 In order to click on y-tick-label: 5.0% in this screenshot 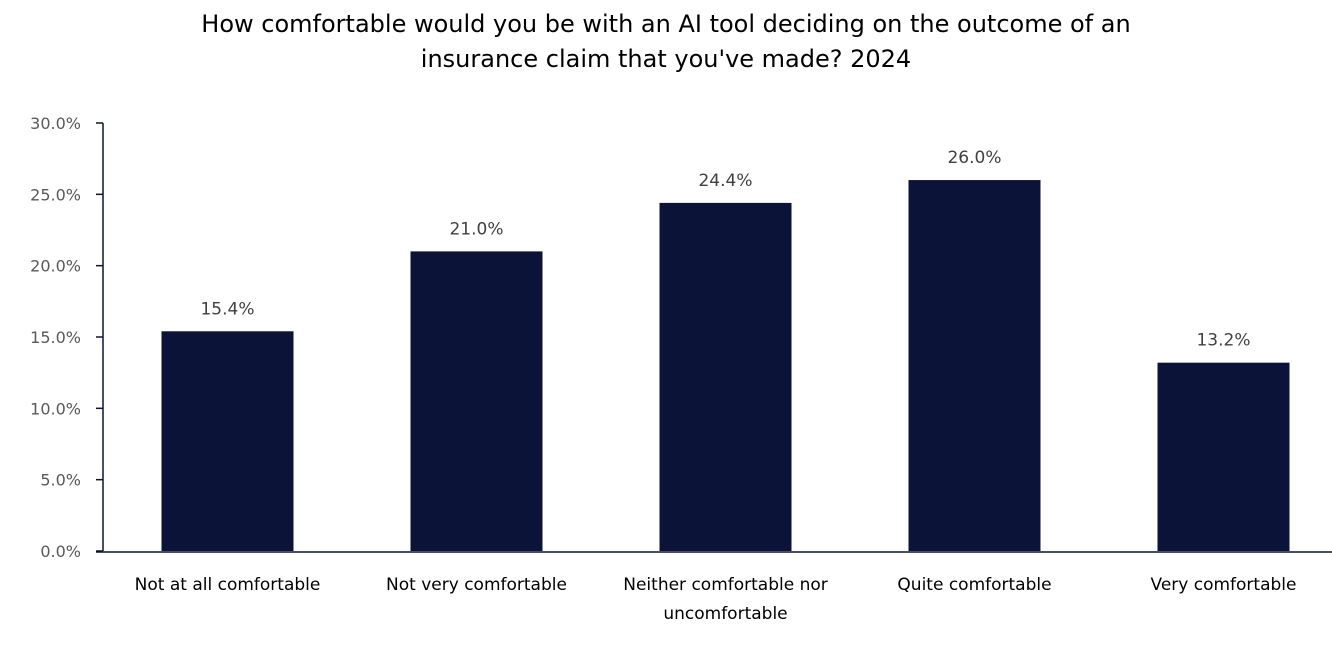, I will do `click(60, 480)`.